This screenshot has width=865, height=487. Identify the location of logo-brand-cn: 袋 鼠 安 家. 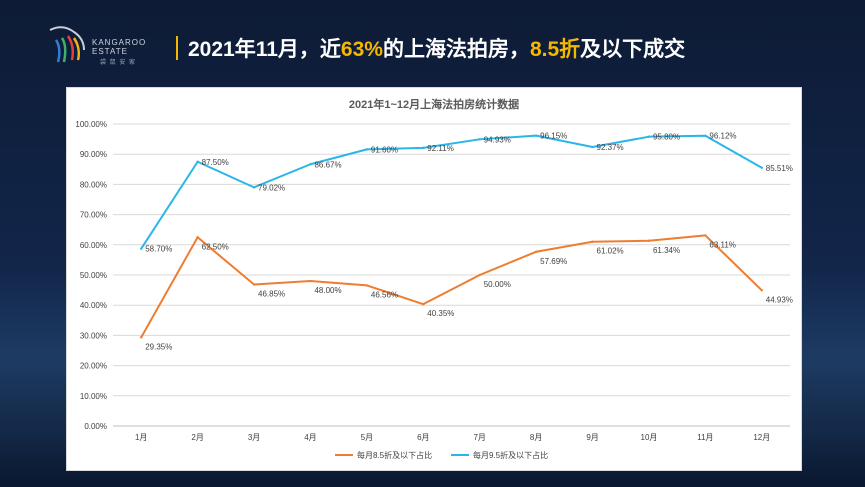
(118, 63).